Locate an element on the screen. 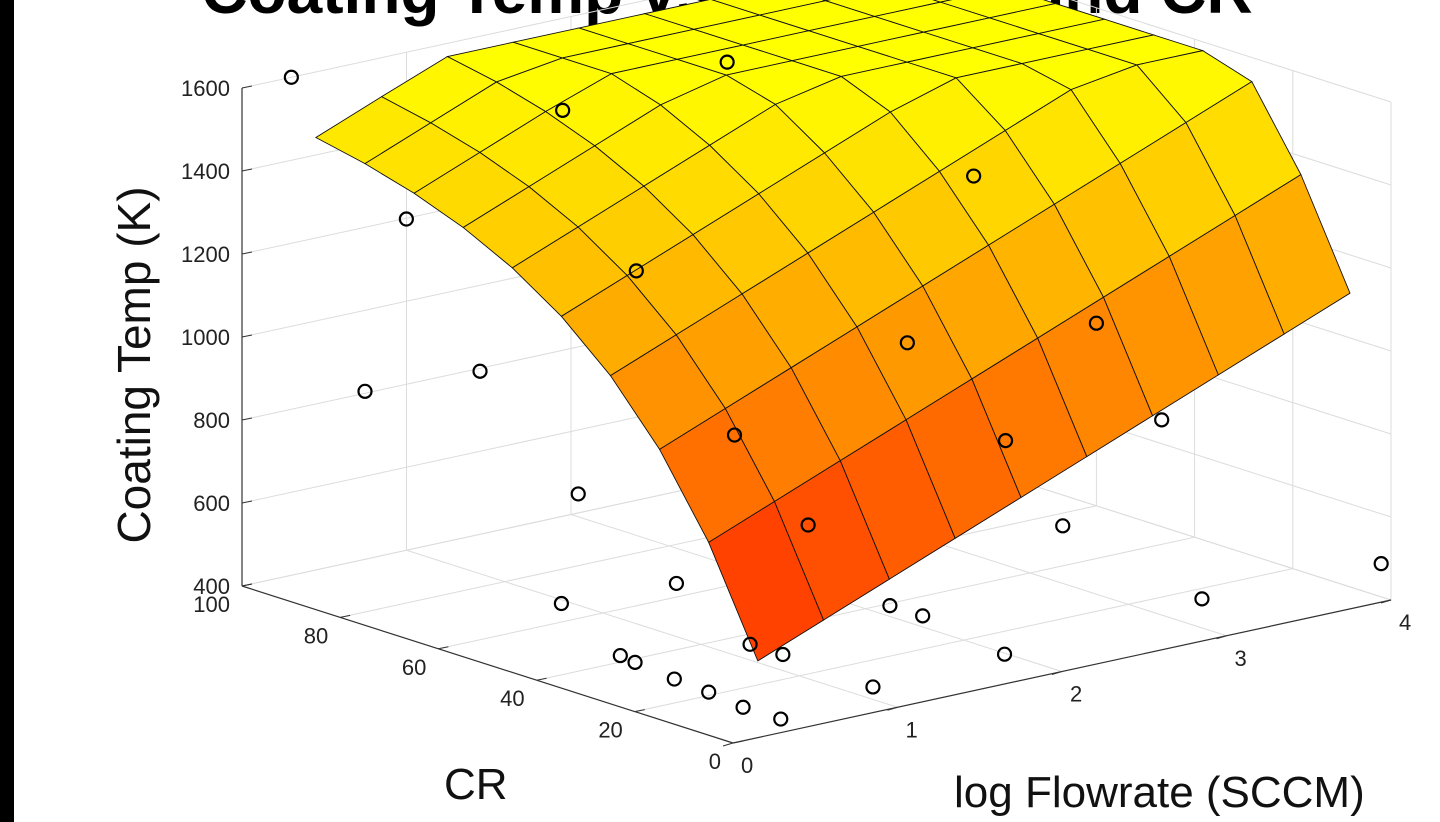  y-tick-label: 20 is located at coordinates (610, 730).